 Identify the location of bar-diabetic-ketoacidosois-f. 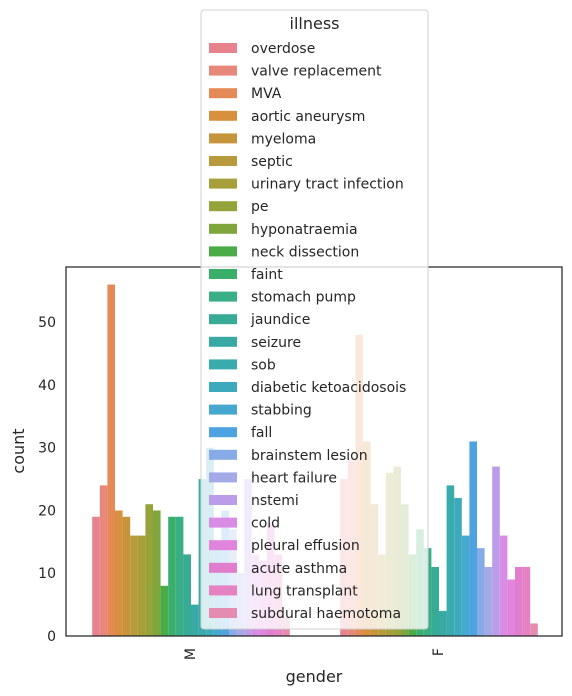
(458, 566).